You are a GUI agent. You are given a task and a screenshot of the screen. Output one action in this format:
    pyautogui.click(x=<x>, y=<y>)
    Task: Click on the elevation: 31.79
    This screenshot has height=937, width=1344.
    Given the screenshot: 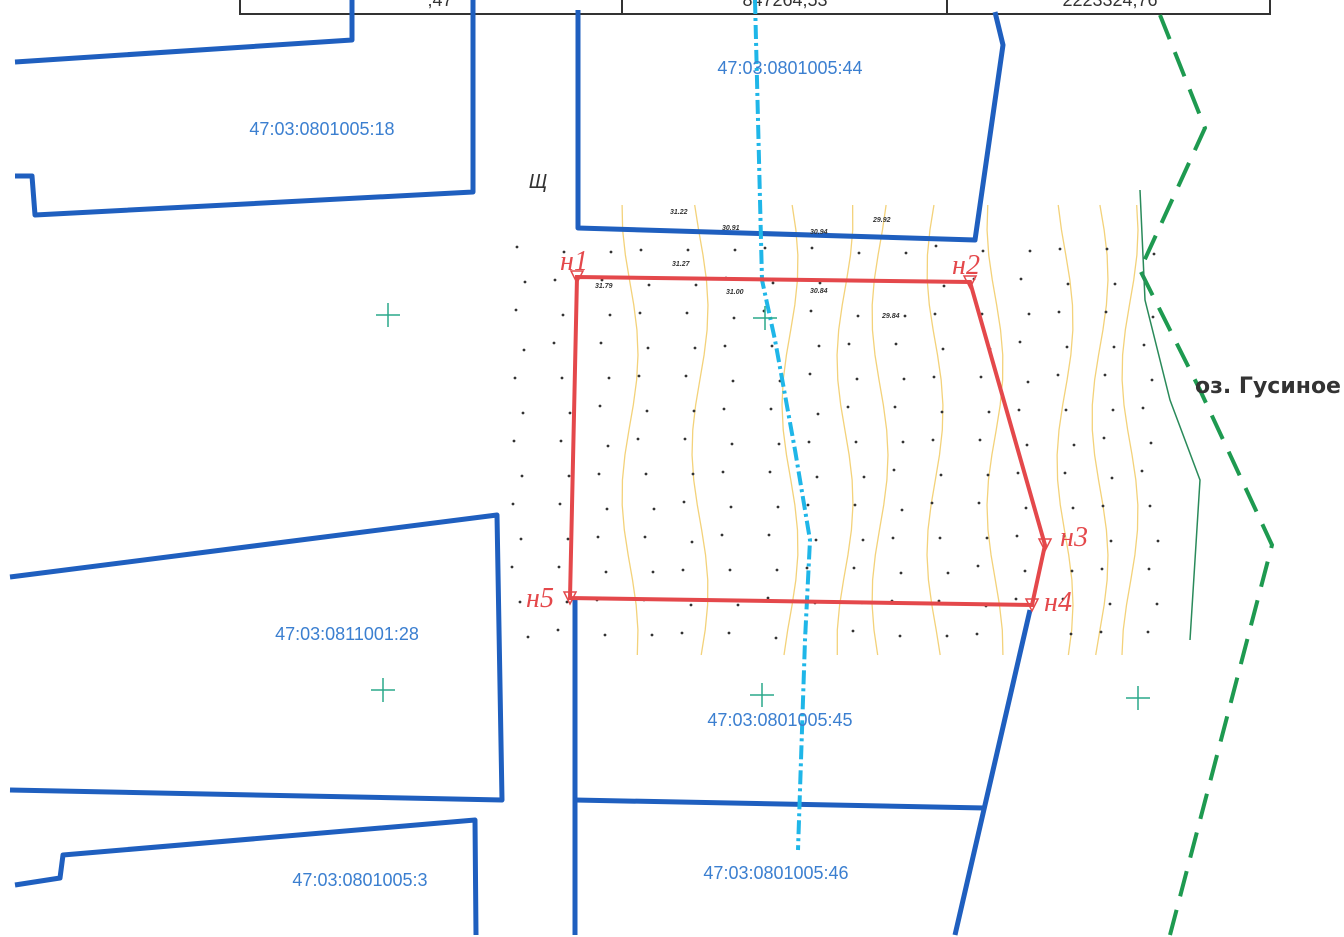 What is the action you would take?
    pyautogui.click(x=604, y=286)
    